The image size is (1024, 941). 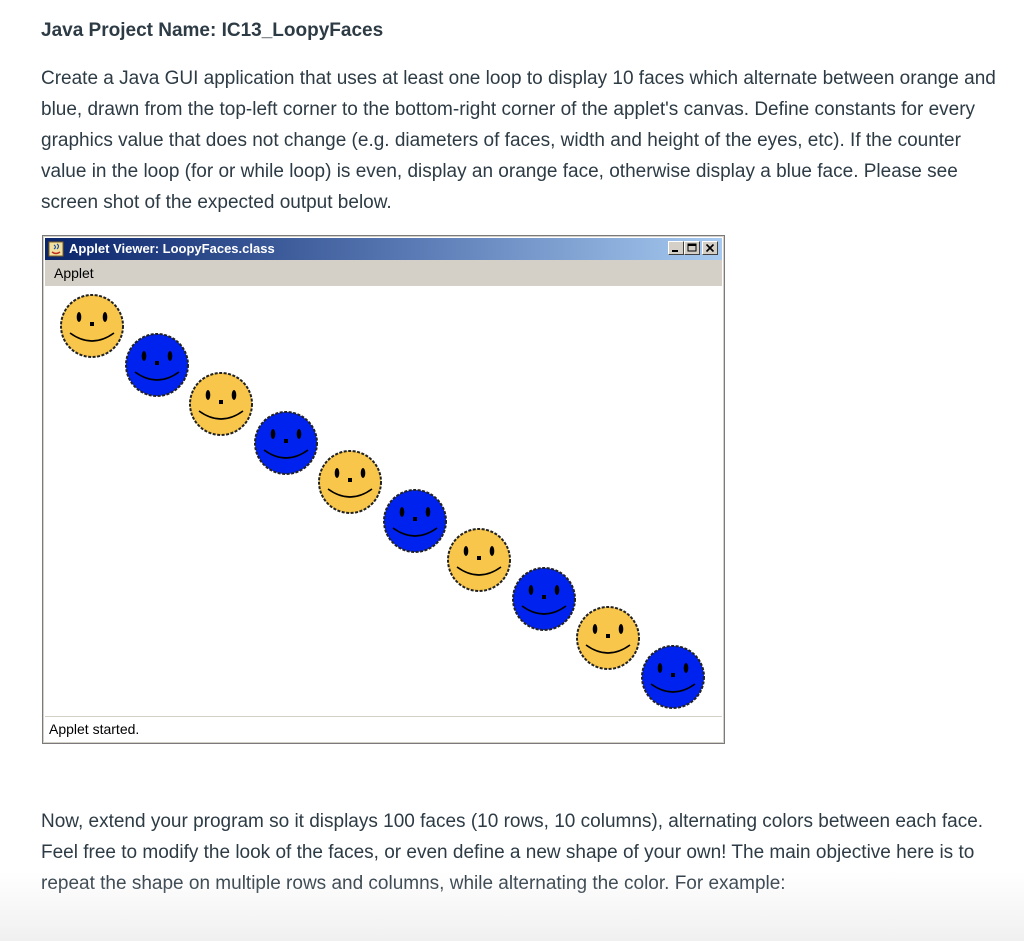 I want to click on window-controls, so click(x=693, y=249).